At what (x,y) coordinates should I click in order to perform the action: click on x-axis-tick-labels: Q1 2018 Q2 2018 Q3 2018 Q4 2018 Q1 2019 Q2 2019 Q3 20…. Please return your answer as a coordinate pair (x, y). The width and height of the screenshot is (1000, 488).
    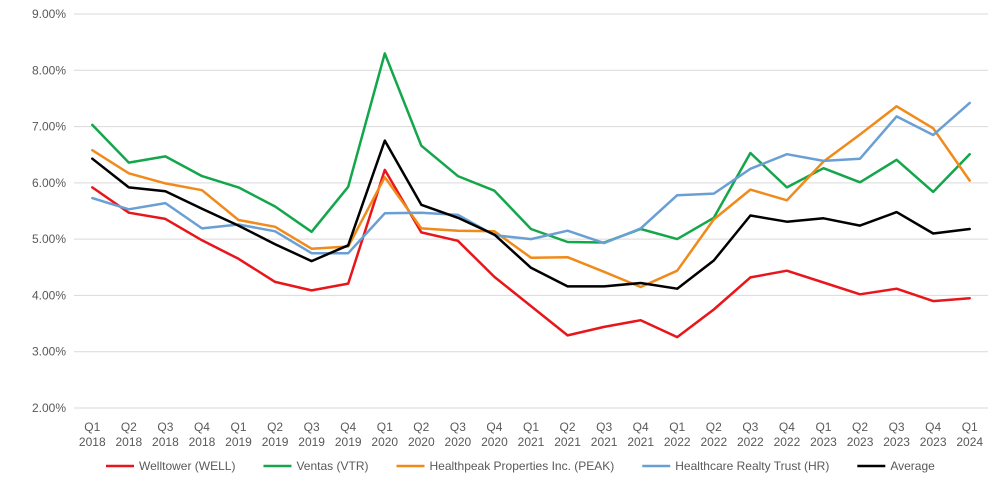
    Looking at the image, I should click on (531, 434).